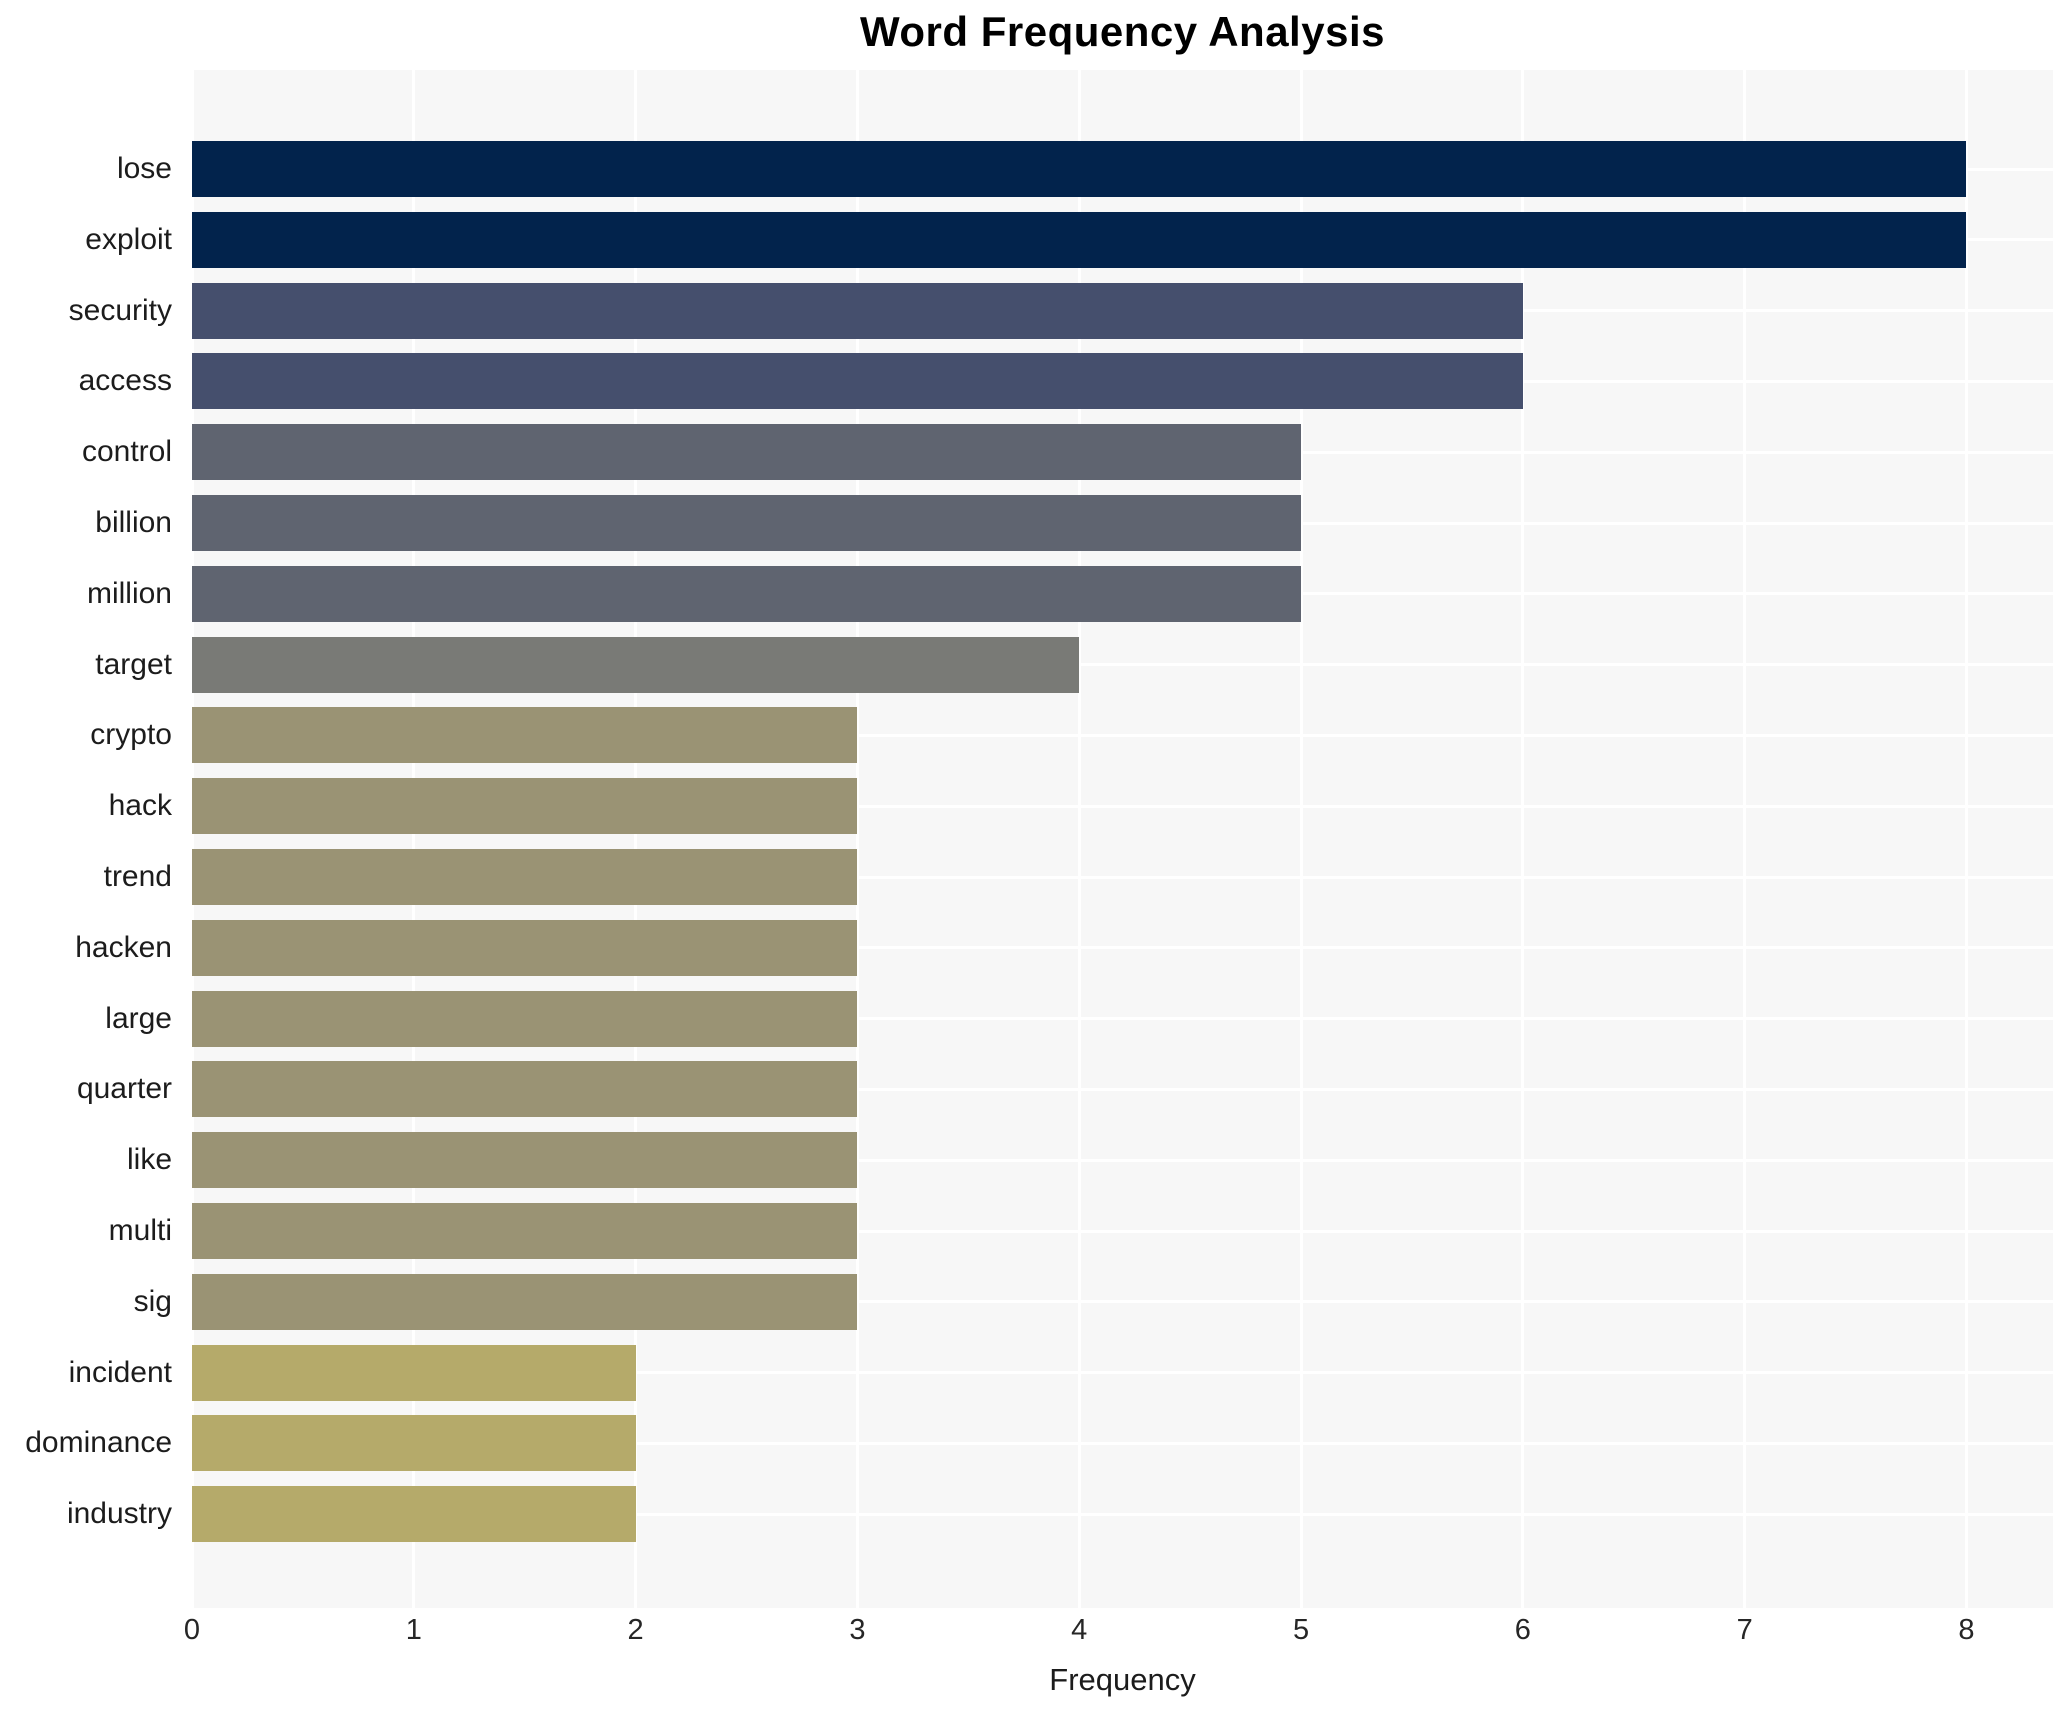 The image size is (2072, 1710). I want to click on bar-security, so click(857, 310).